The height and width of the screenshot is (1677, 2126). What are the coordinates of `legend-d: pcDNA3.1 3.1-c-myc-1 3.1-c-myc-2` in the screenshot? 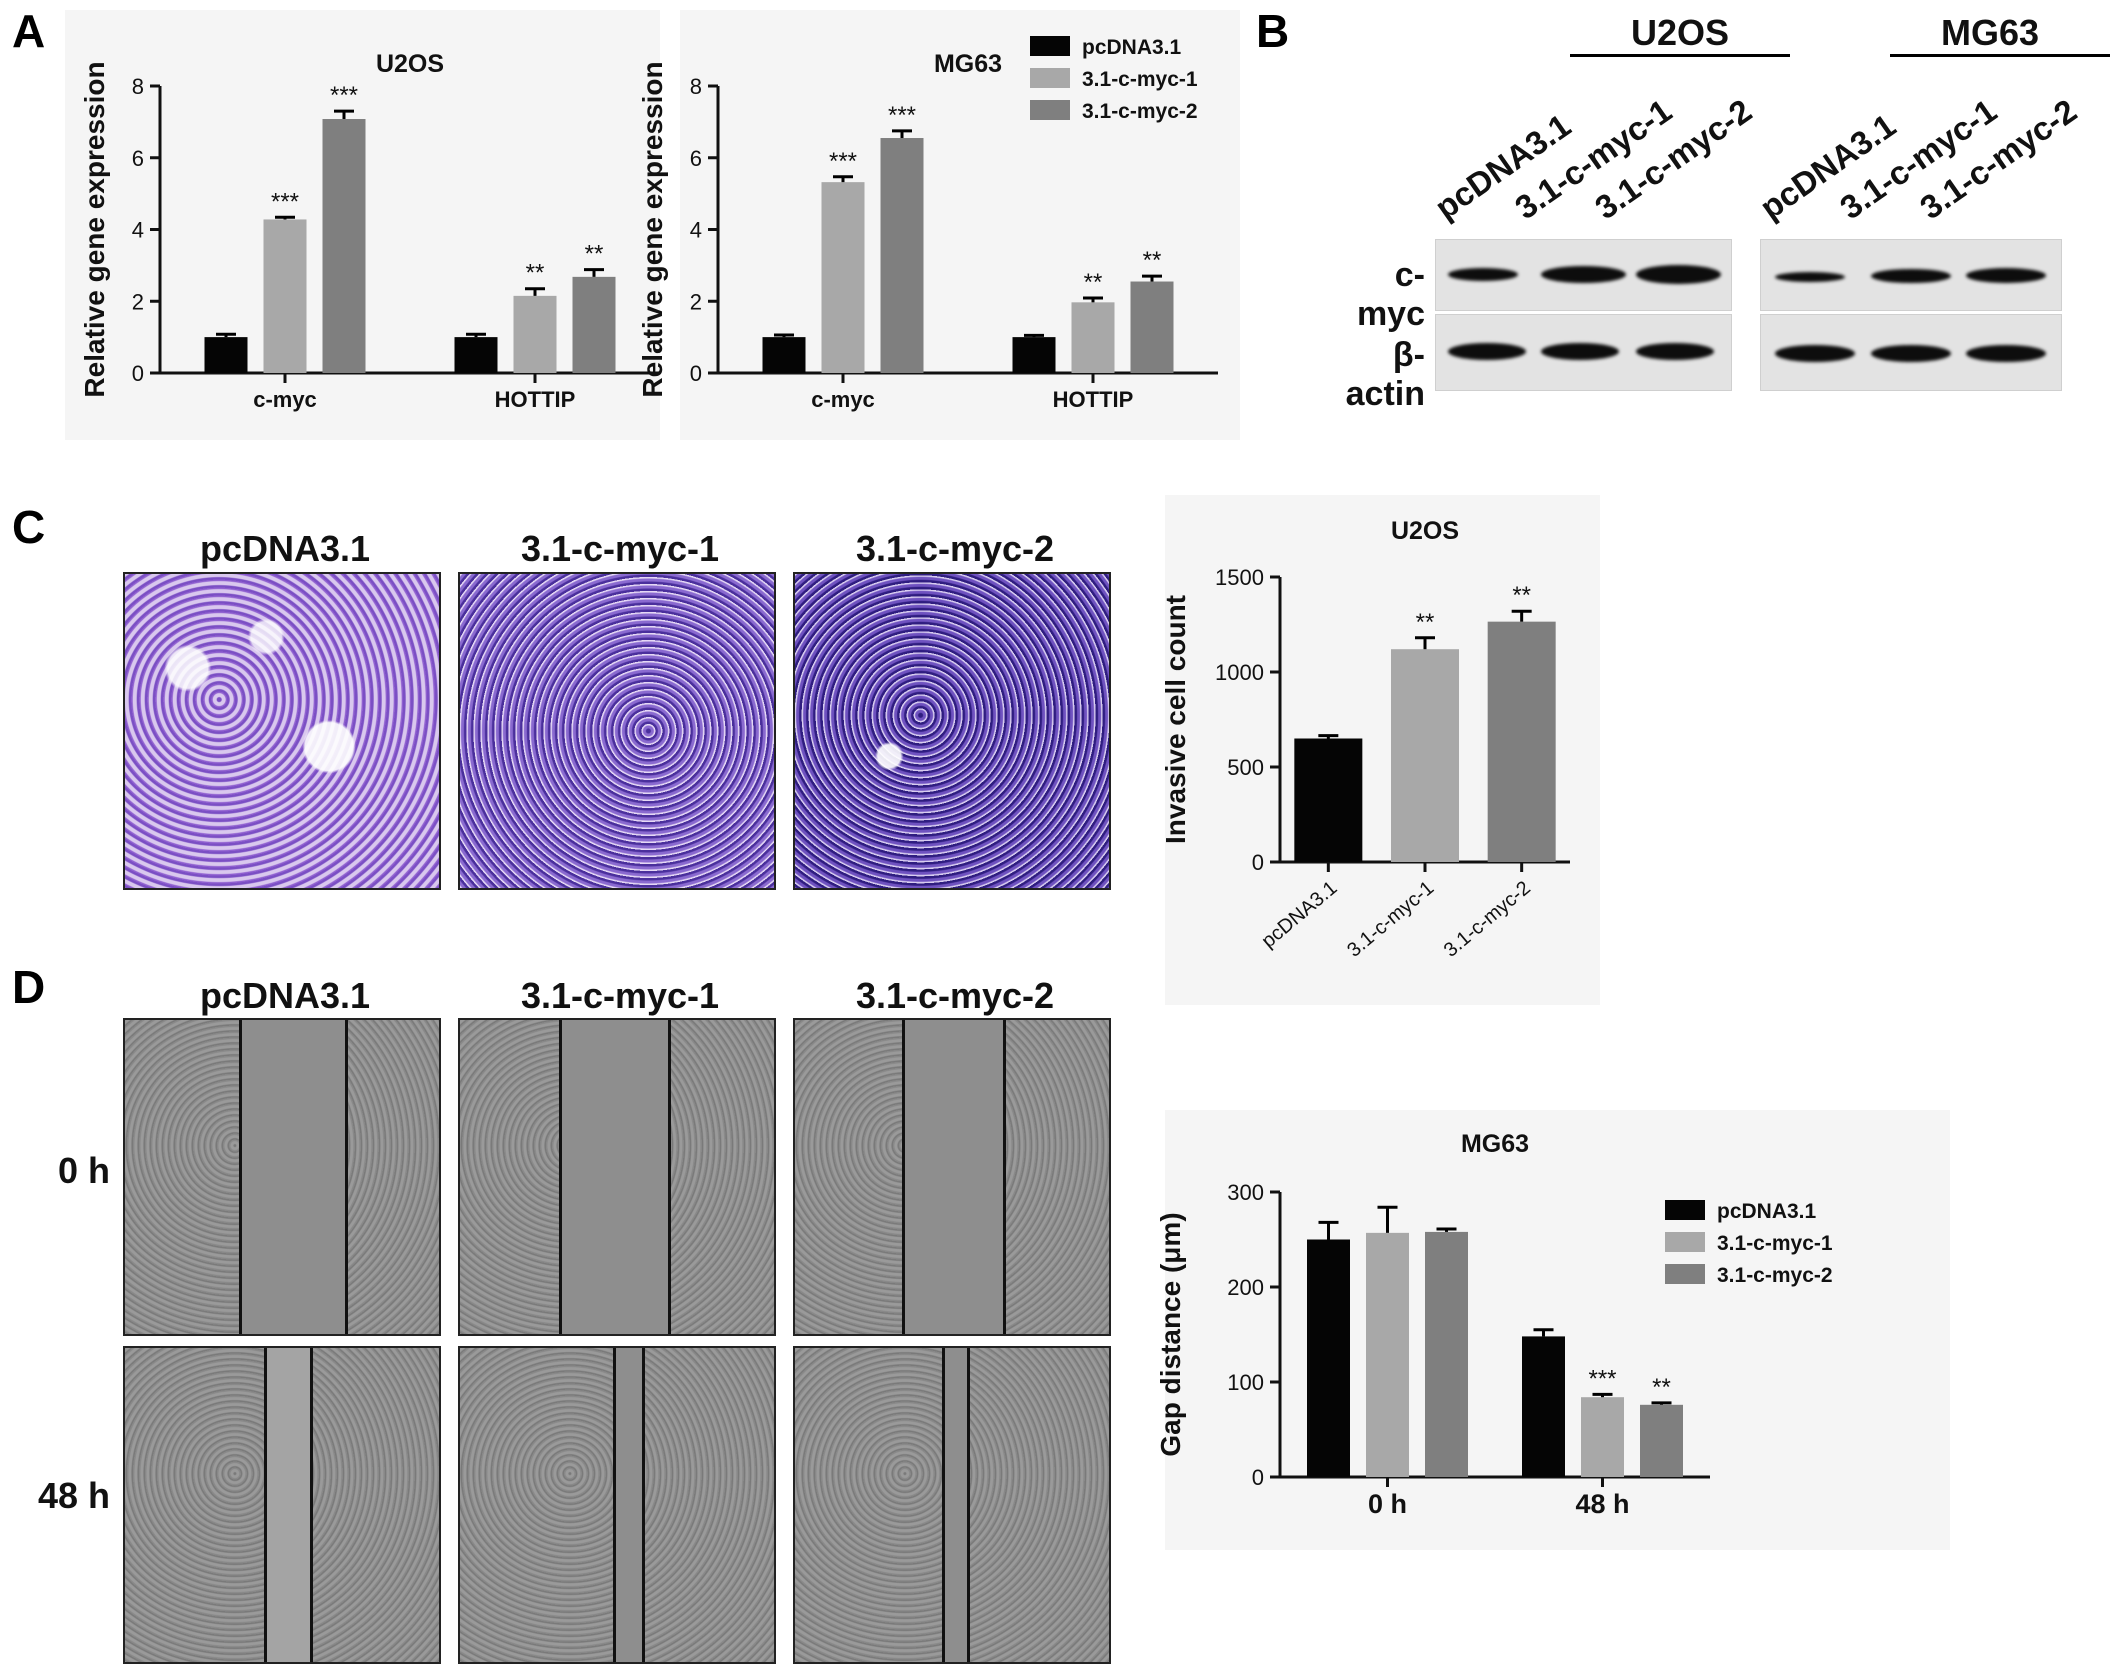 It's located at (1749, 1243).